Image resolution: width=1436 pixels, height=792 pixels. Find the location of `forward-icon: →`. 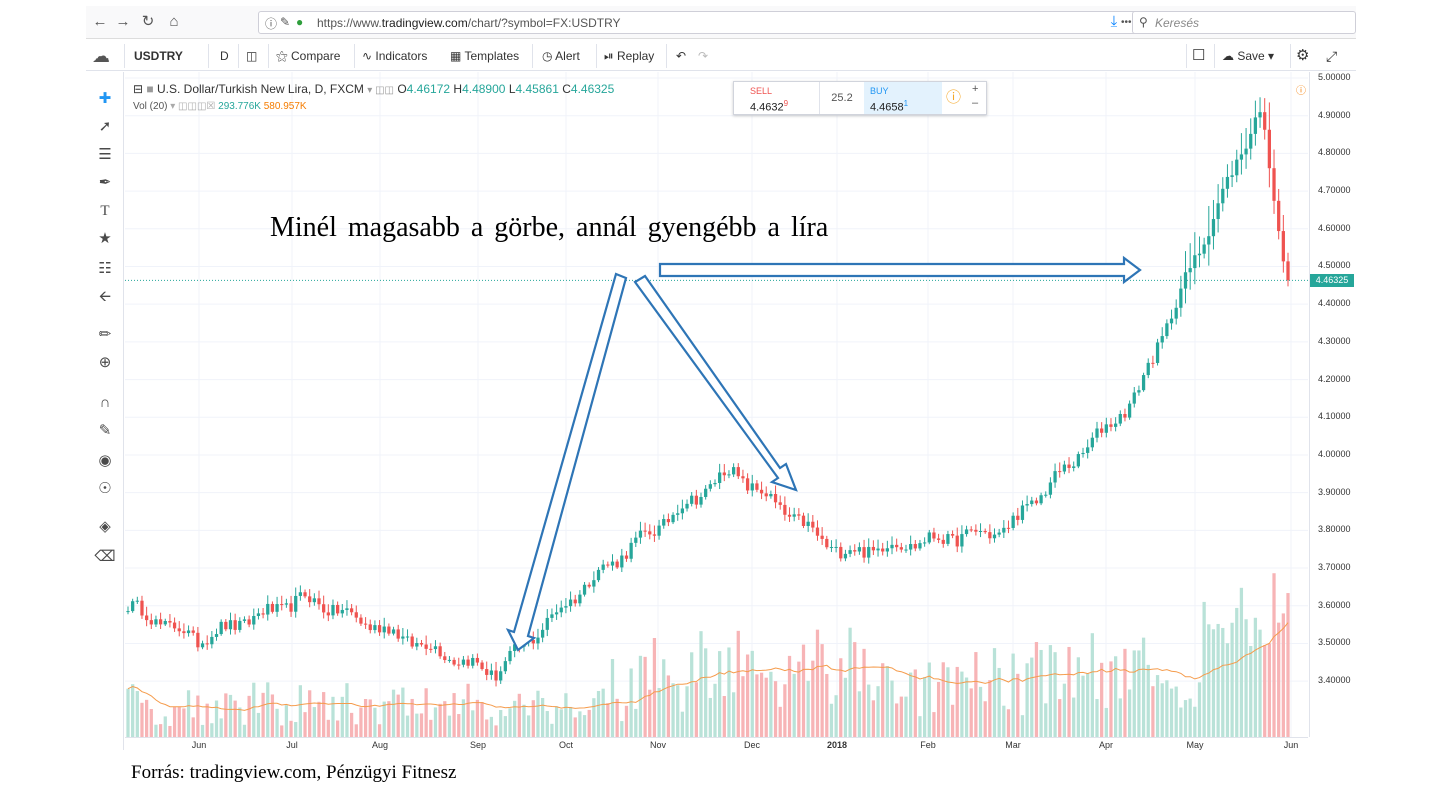

forward-icon: → is located at coordinates (123, 21).